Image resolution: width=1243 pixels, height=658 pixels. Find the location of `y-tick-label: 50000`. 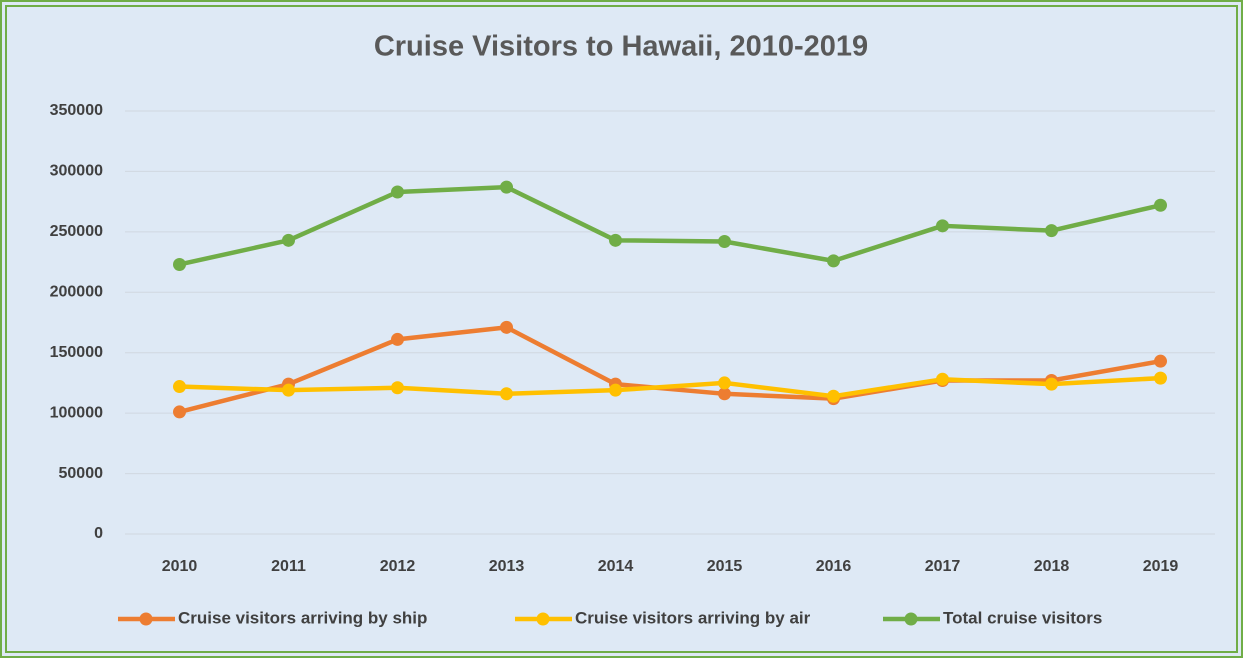

y-tick-label: 50000 is located at coordinates (81, 473).